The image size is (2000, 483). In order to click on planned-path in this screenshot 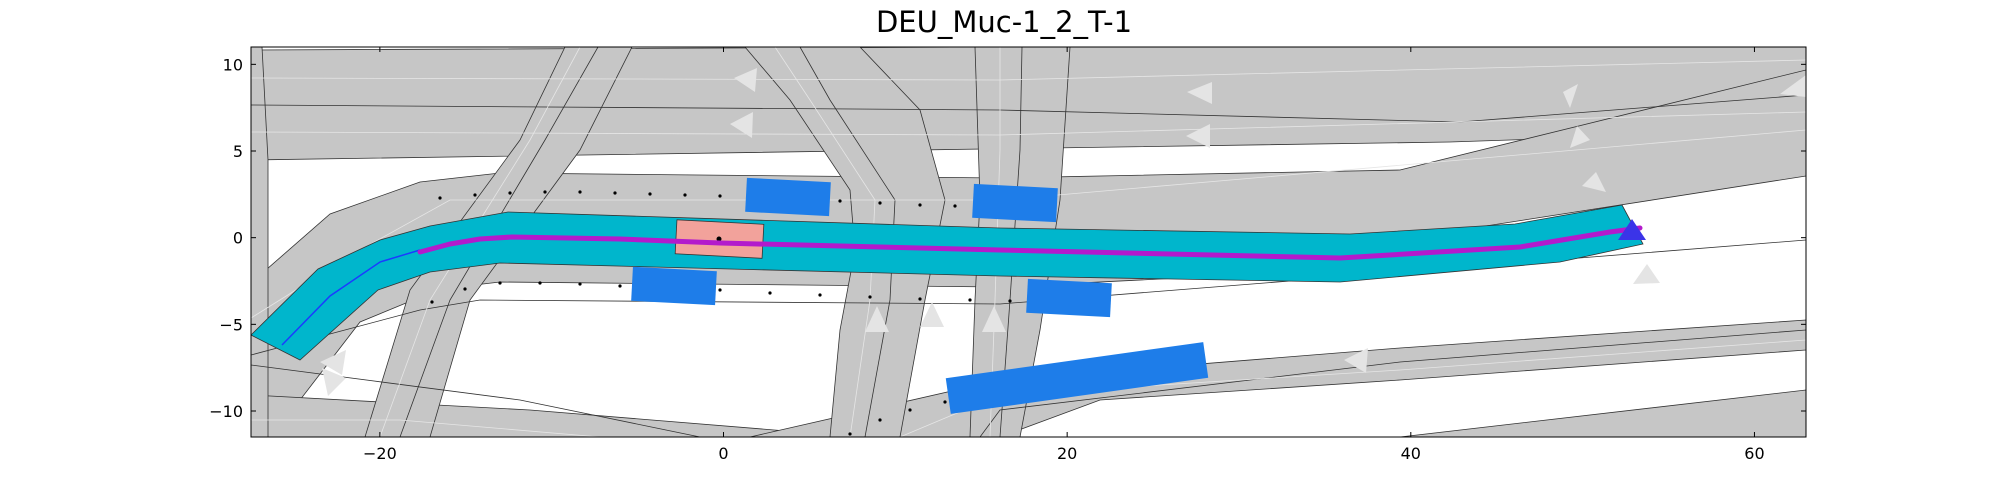, I will do `click(1030, 243)`.